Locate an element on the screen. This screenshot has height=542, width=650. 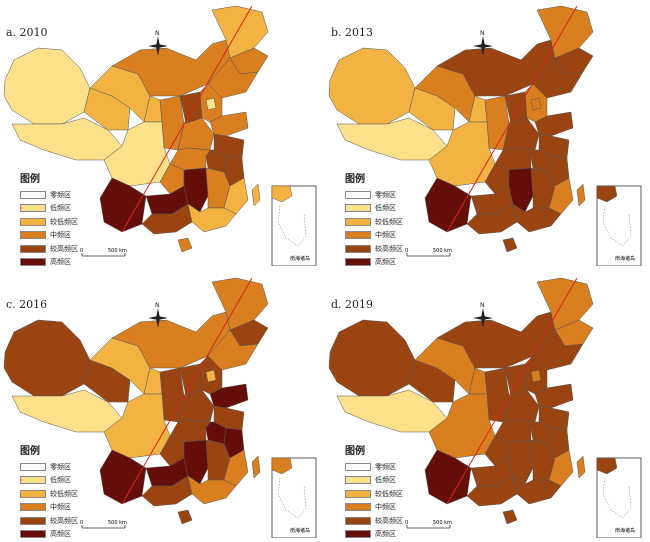
panel-title: d. 2019 is located at coordinates (352, 304).